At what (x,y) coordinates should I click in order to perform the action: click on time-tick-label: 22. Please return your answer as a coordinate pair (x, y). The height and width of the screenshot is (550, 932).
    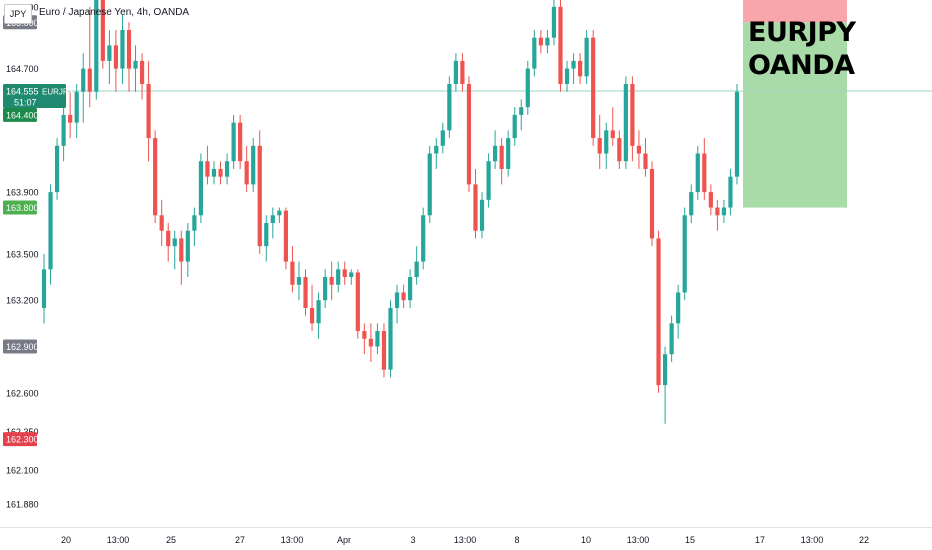
    Looking at the image, I should click on (864, 540).